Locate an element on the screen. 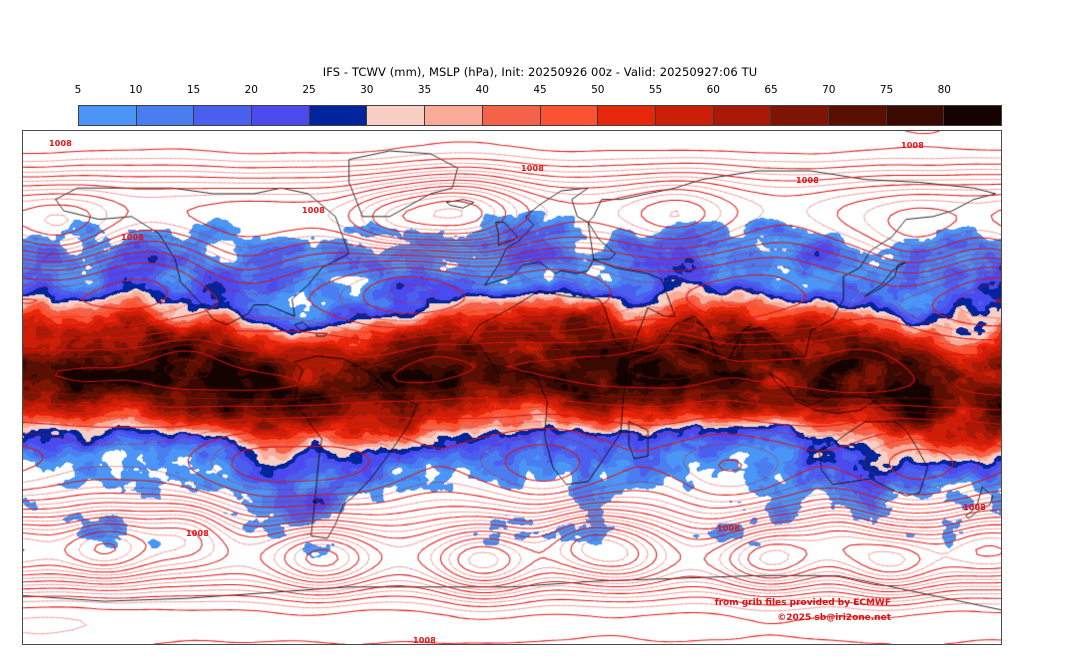 This screenshot has height=658, width=1080. colorbar-tick: 5 is located at coordinates (78, 90).